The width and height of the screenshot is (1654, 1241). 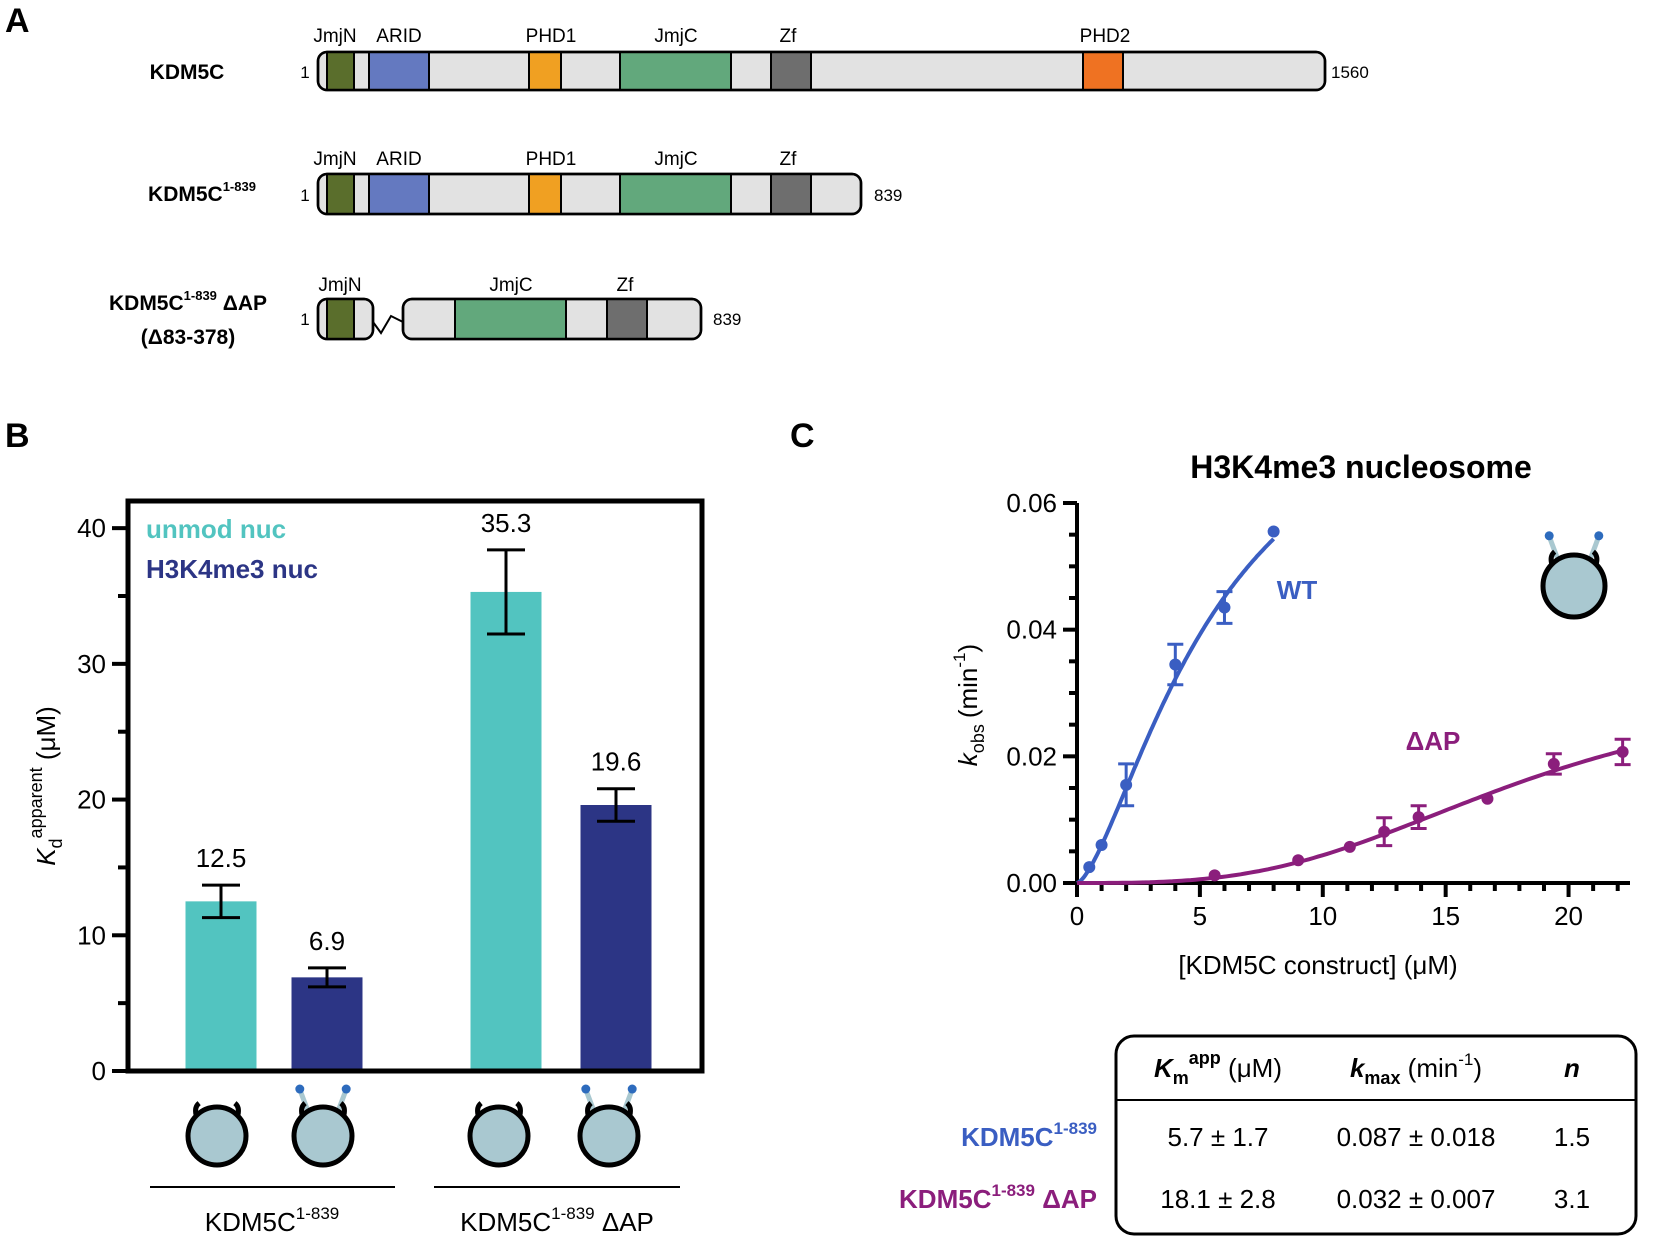 I want to click on domain-label-jmjc: JmjC, so click(x=675, y=36).